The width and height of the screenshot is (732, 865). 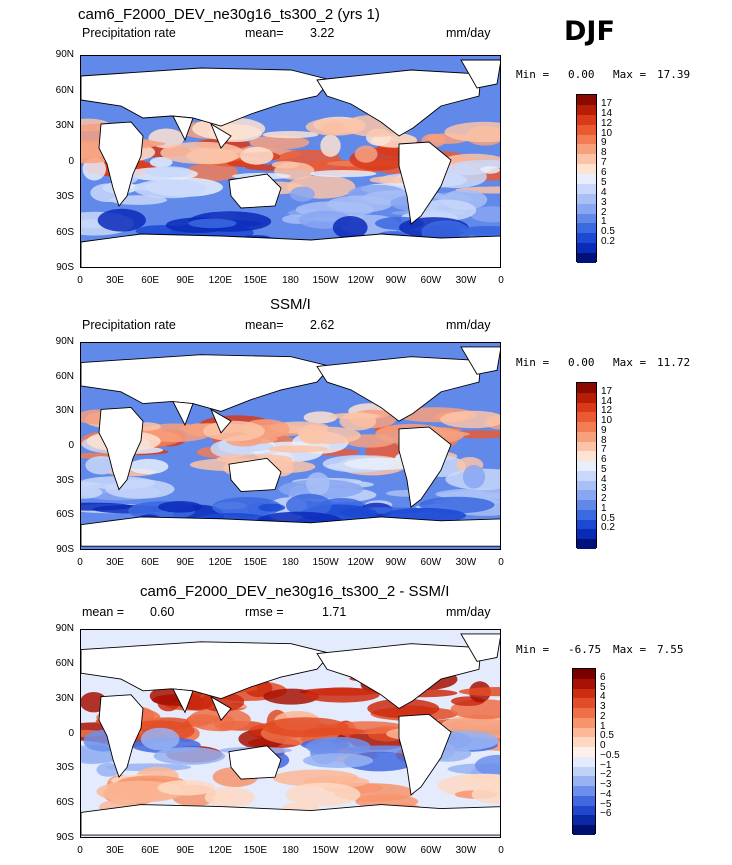 I want to click on colorbar-label: −6, so click(x=606, y=814).